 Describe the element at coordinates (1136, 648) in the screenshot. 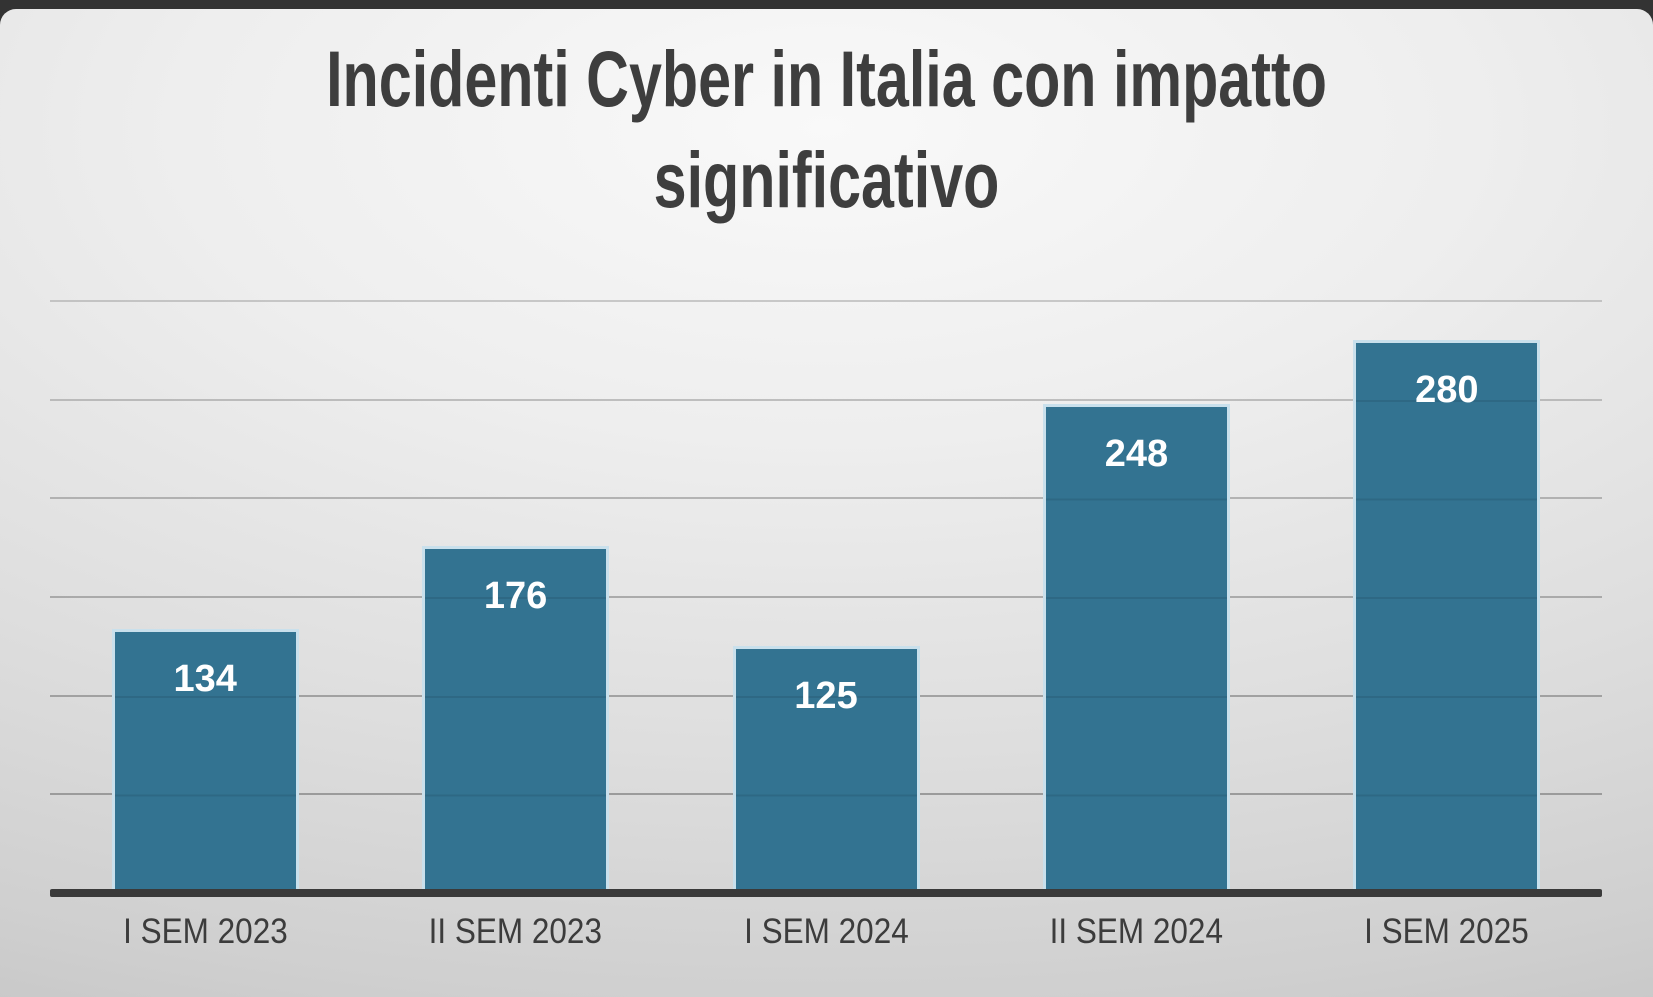

I see `bar: 248` at that location.